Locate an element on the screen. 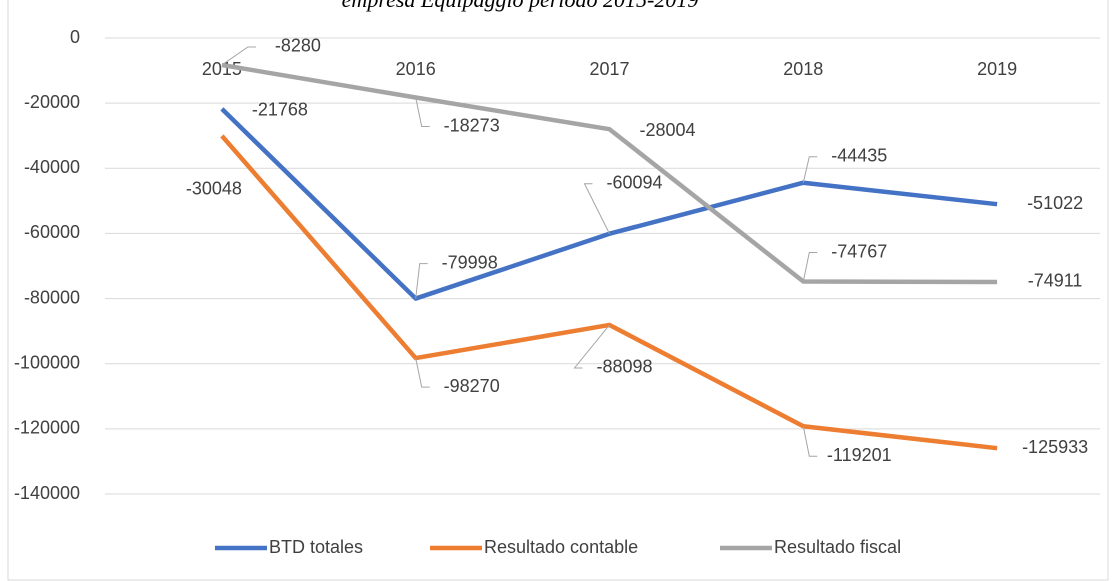 Image resolution: width=1114 pixels, height=581 pixels. data-label: -79998 is located at coordinates (470, 262).